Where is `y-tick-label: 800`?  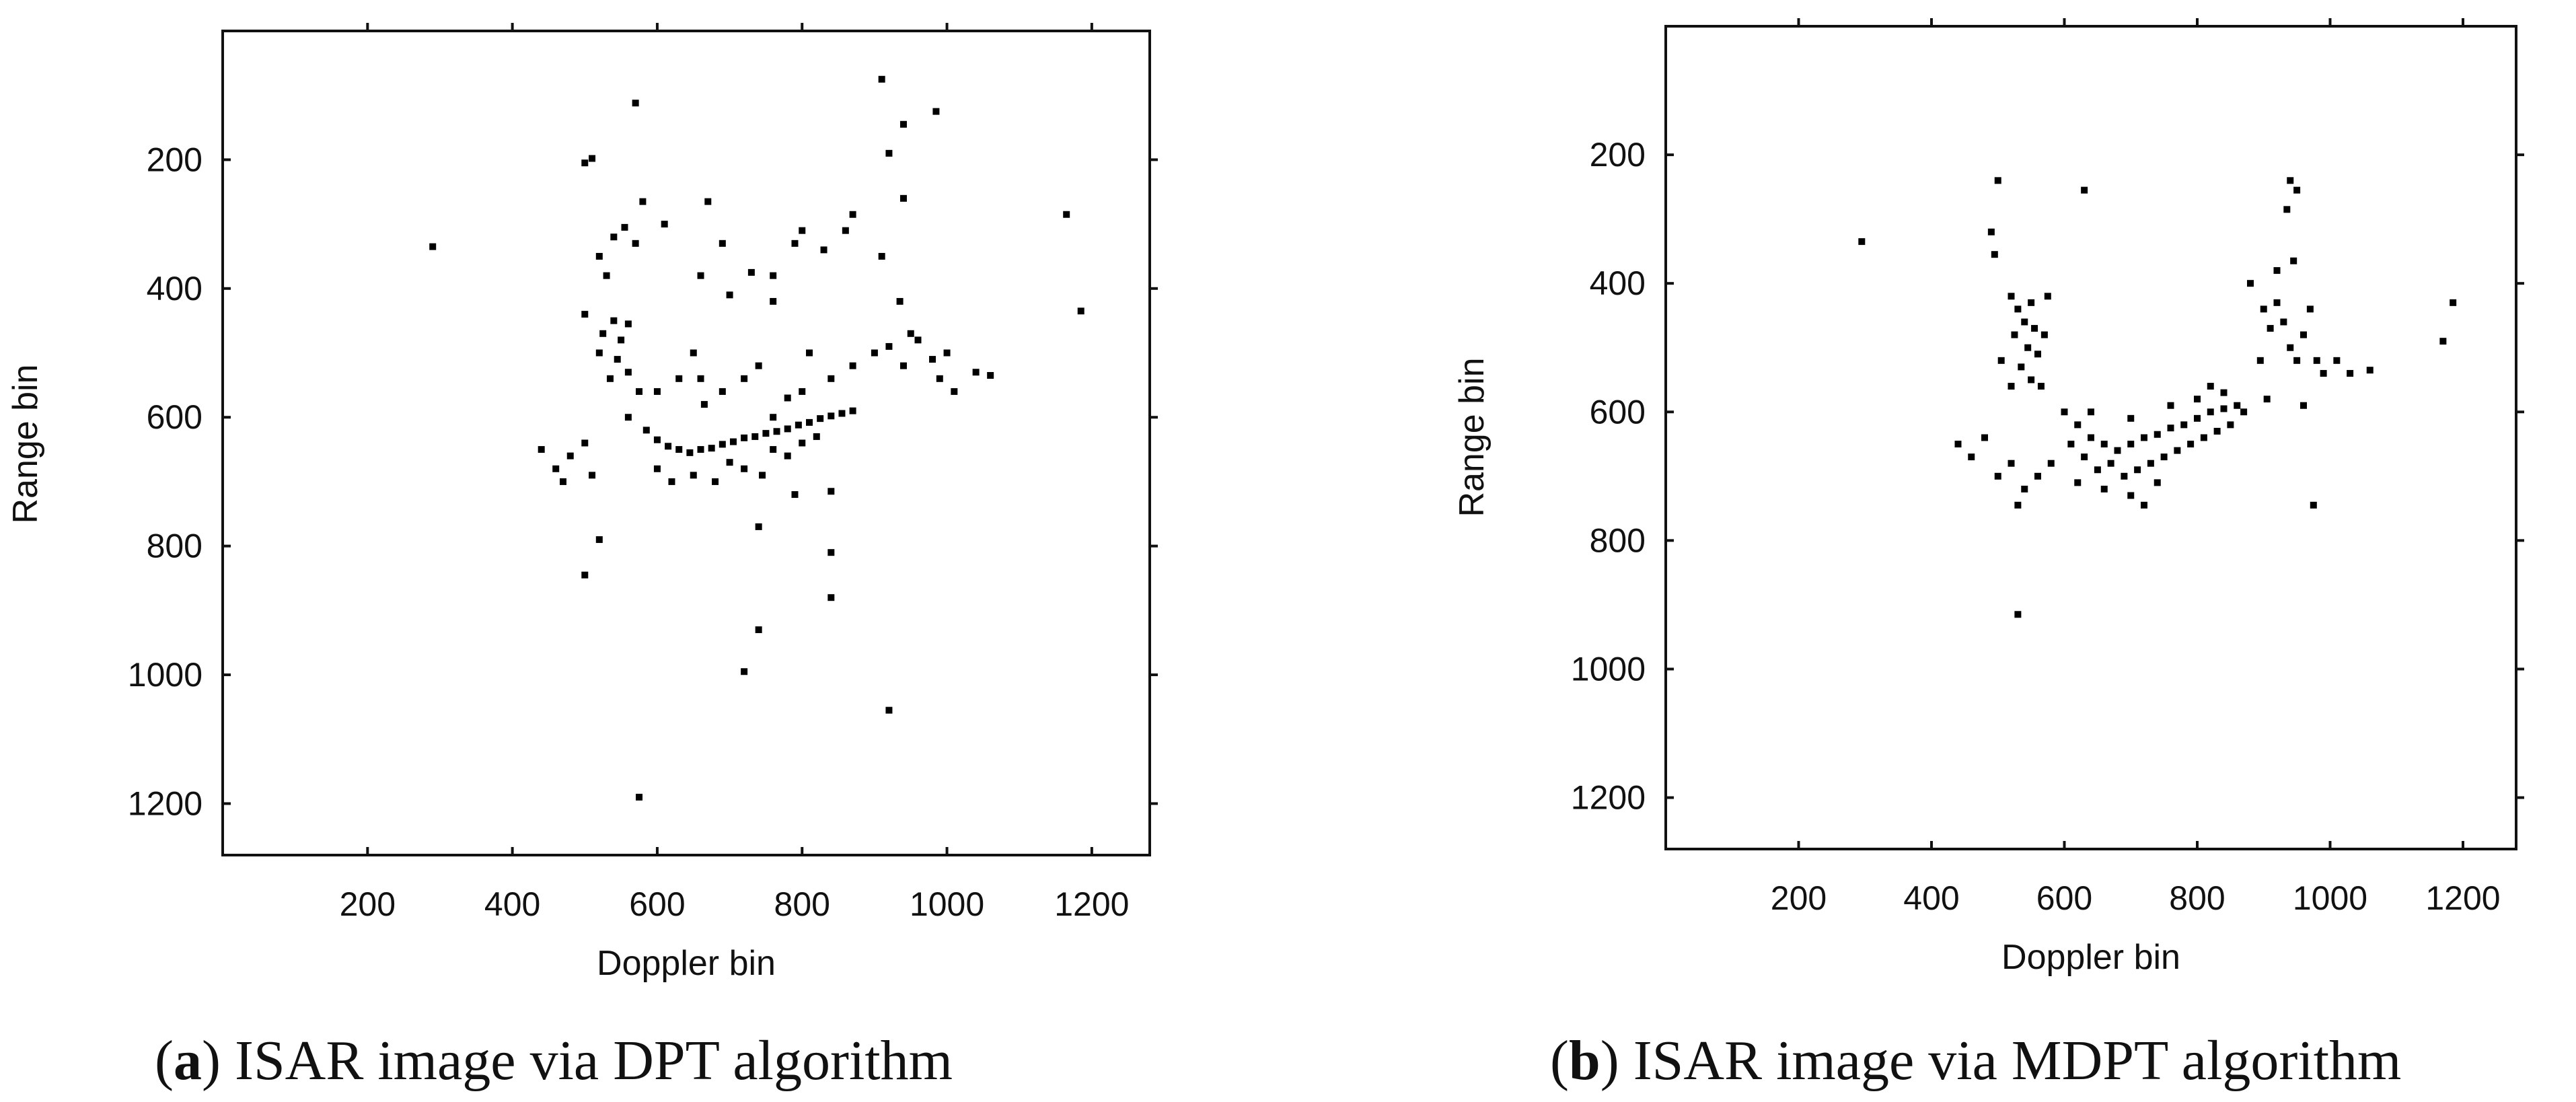 y-tick-label: 800 is located at coordinates (1618, 540).